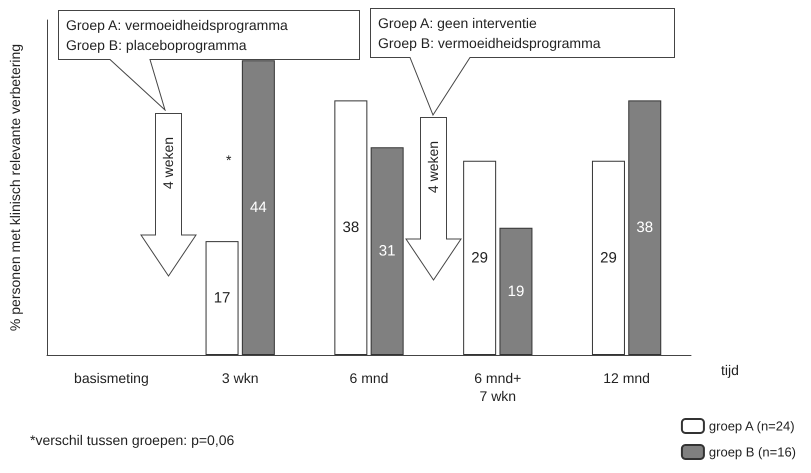 The image size is (811, 473). What do you see at coordinates (132, 440) in the screenshot?
I see `text: *verschil tussen groepen: p=0,06` at bounding box center [132, 440].